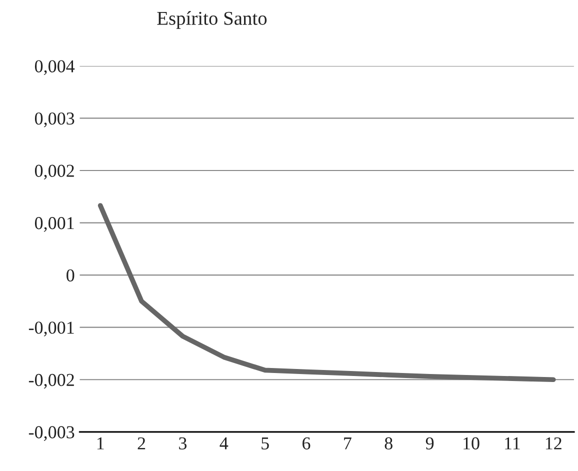 The height and width of the screenshot is (471, 578). Describe the element at coordinates (306, 443) in the screenshot. I see `x-tick-label: 6` at that location.